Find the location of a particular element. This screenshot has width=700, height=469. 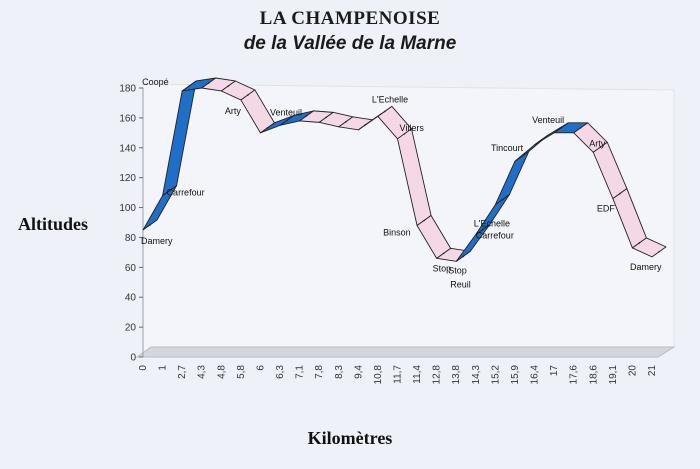

x-tick-label: 17,6 is located at coordinates (574, 375).